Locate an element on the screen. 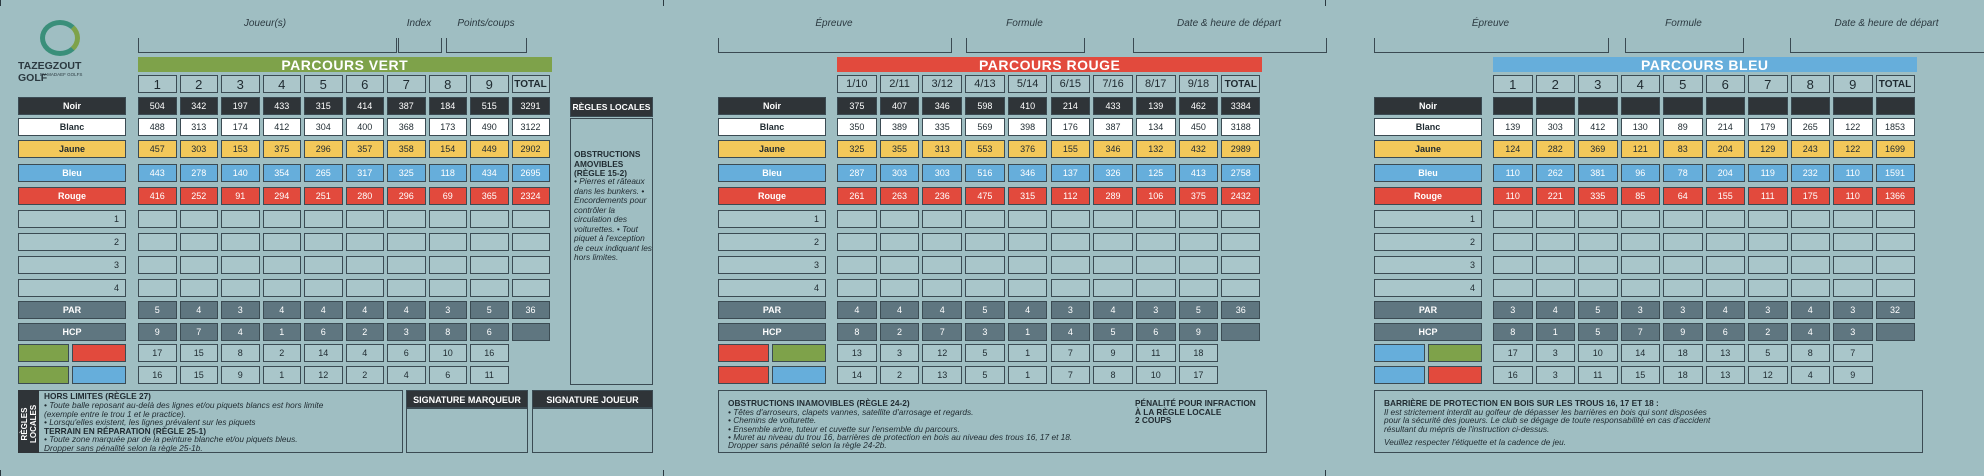 Image resolution: width=1984 pixels, height=476 pixels. signature-marqueur-field is located at coordinates (467, 430).